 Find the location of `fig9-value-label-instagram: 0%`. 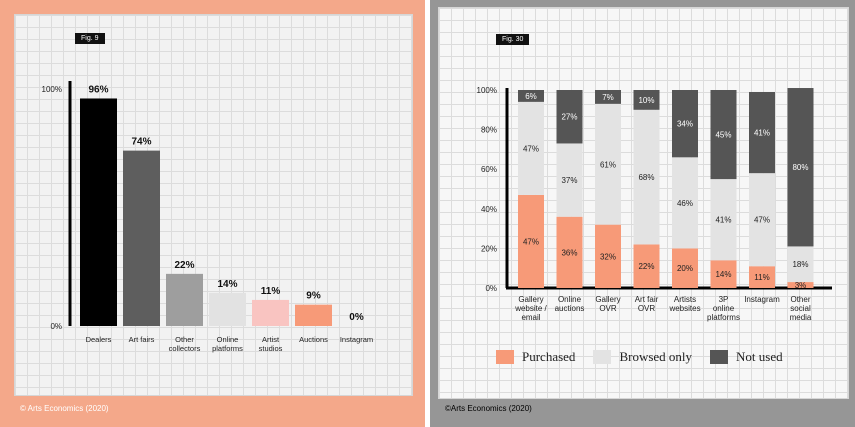

fig9-value-label-instagram: 0% is located at coordinates (356, 317).